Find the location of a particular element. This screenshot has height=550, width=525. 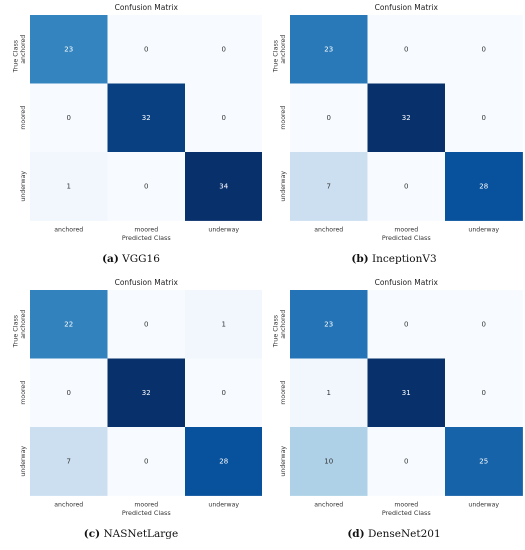

x-tick-d-2: underway is located at coordinates (483, 505).